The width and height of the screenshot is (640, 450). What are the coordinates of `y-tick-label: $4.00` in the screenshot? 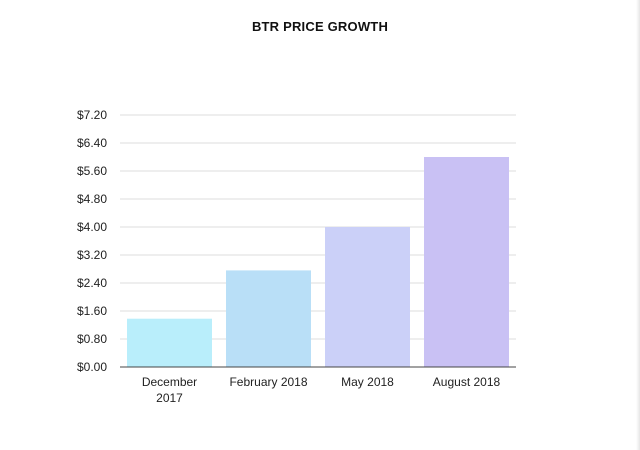 It's located at (92, 227).